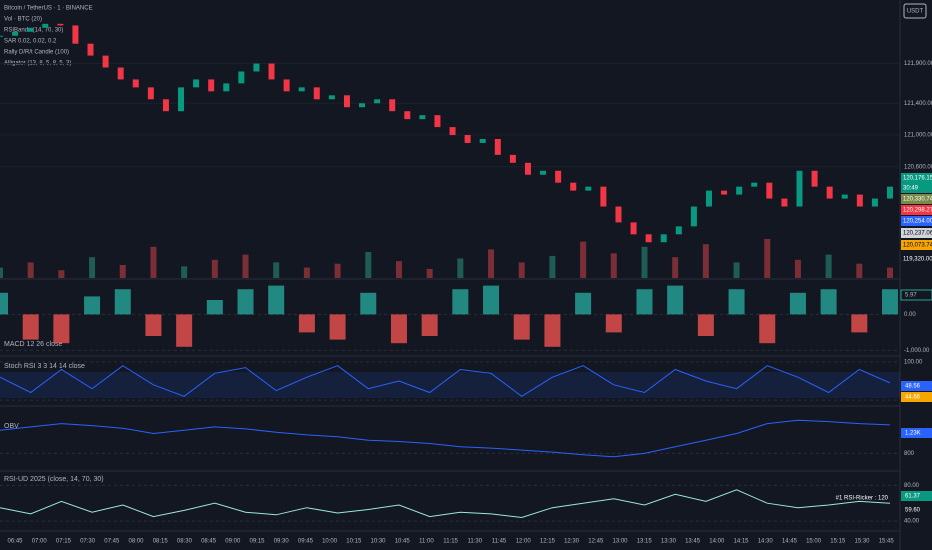  Describe the element at coordinates (909, 454) in the screenshot. I see `y-tick-label: 800` at that location.